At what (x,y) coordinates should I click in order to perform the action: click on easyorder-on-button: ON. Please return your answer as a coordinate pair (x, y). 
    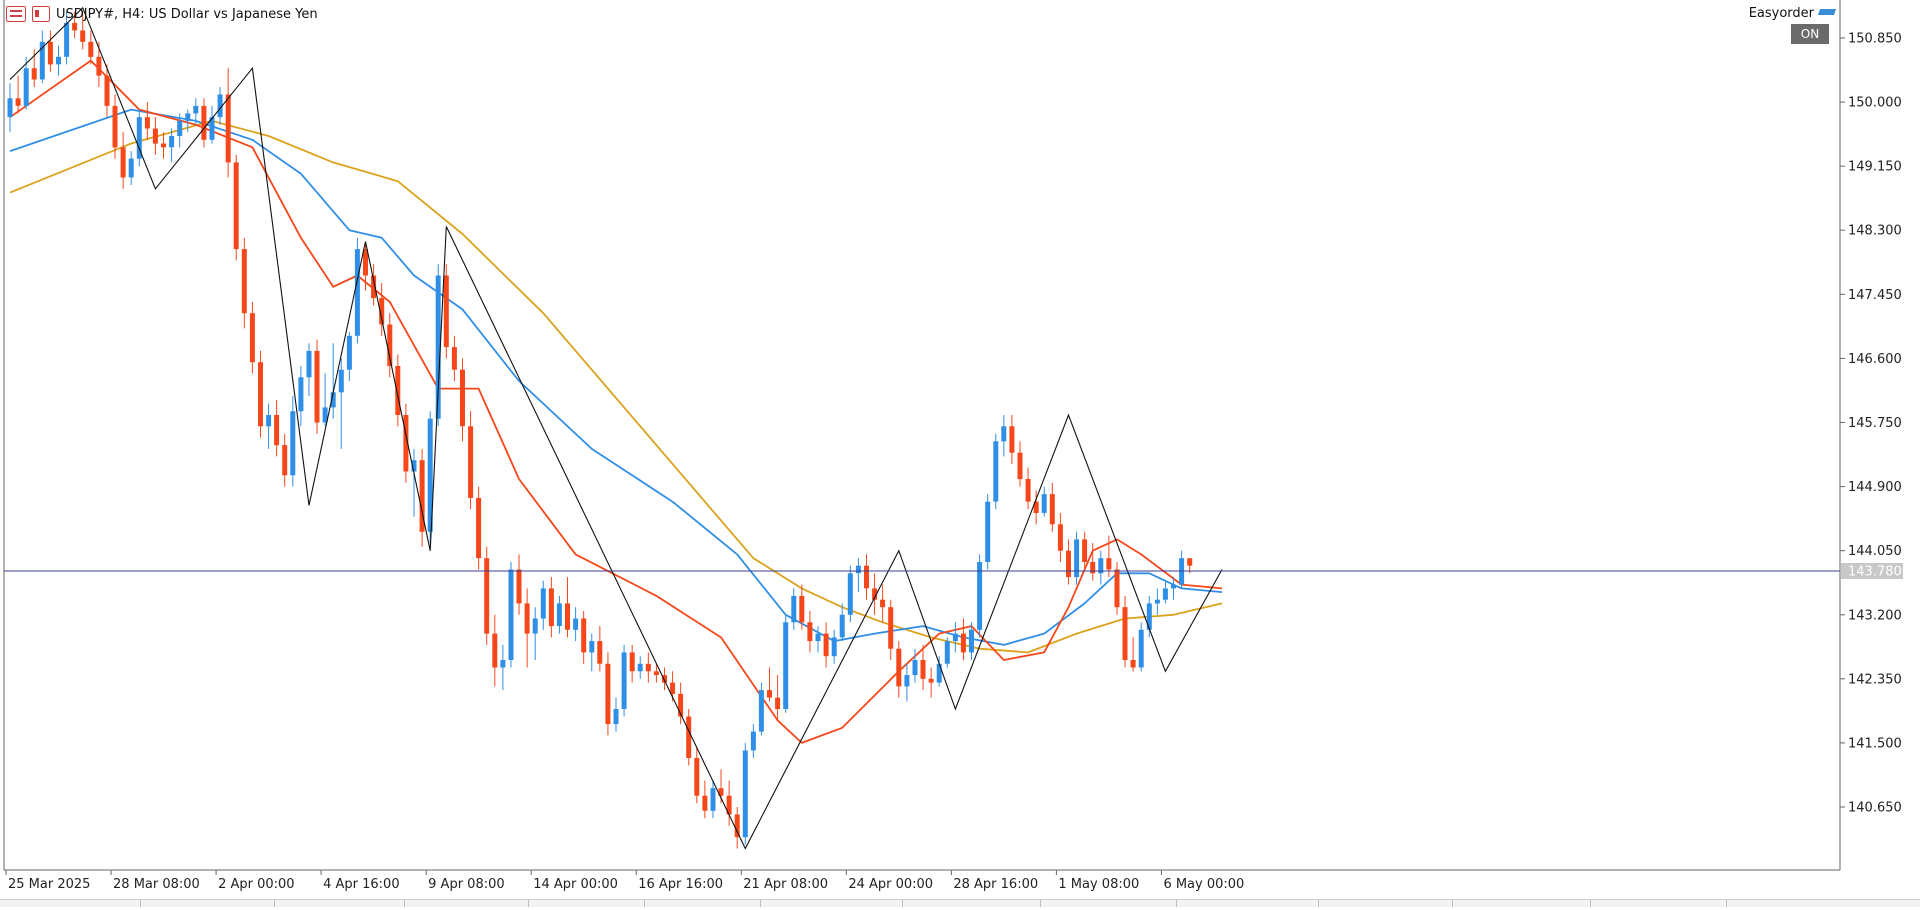
    Looking at the image, I should click on (1810, 34).